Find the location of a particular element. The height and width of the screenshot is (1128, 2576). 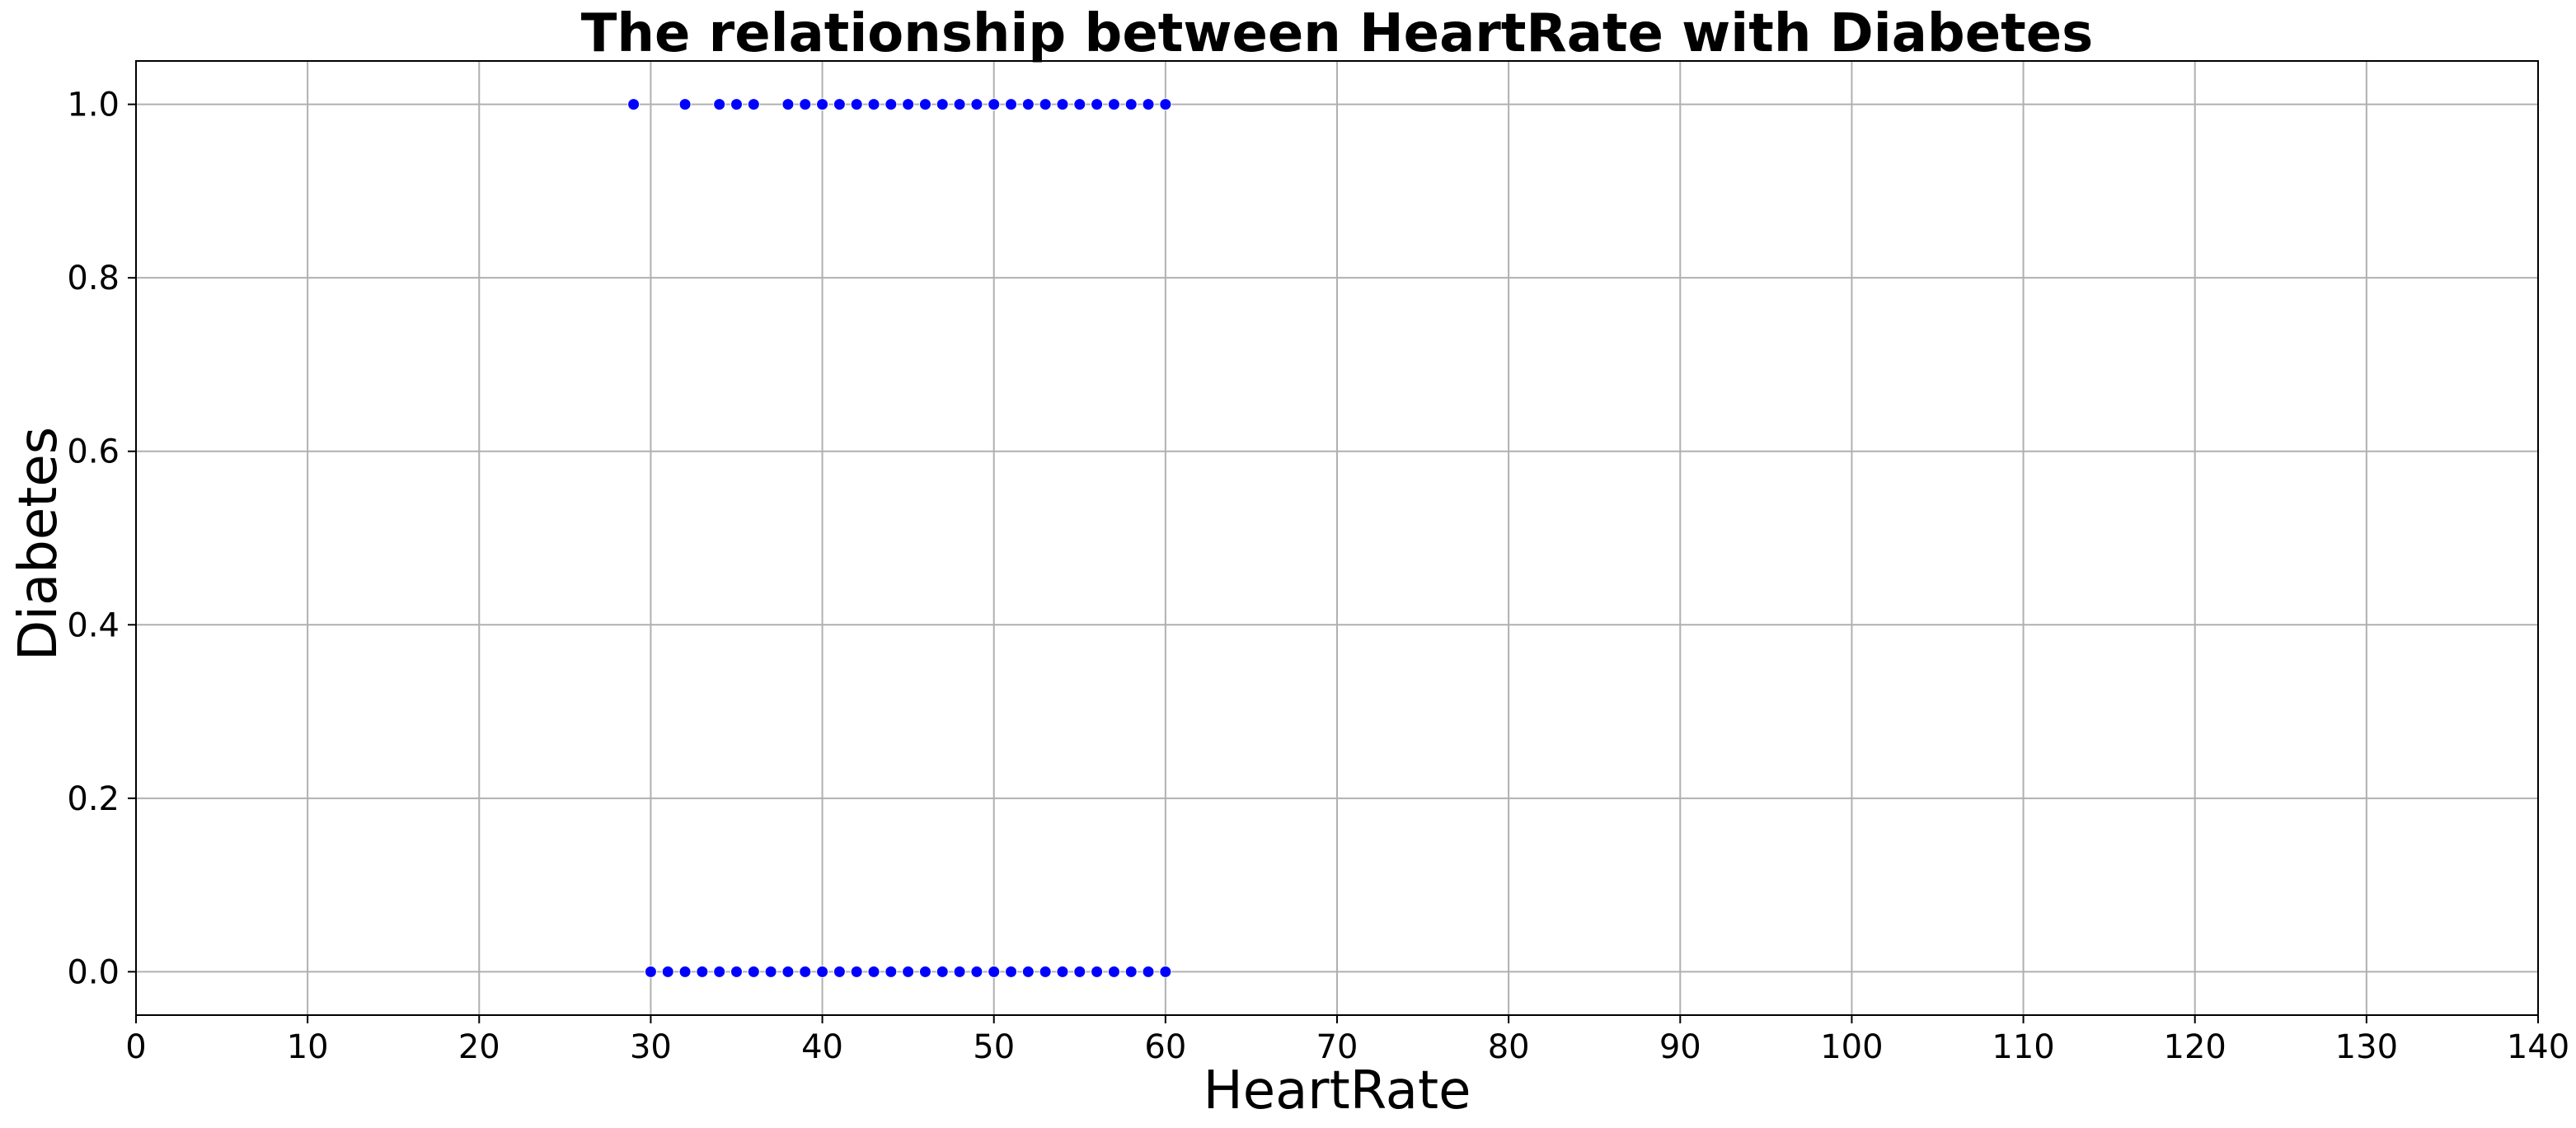

x-tick-label: 100 is located at coordinates (1852, 1047).